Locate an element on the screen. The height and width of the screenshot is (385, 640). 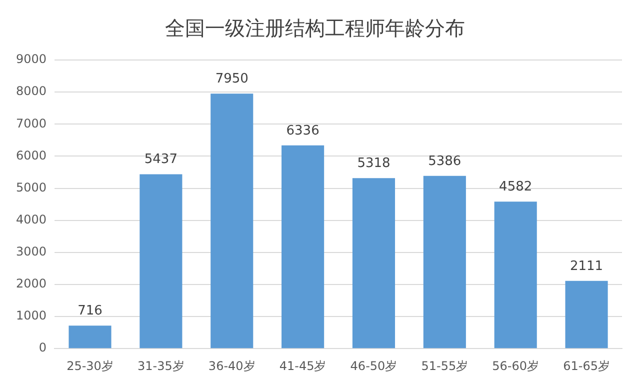
y-tick-label: 8000 is located at coordinates (31, 91).